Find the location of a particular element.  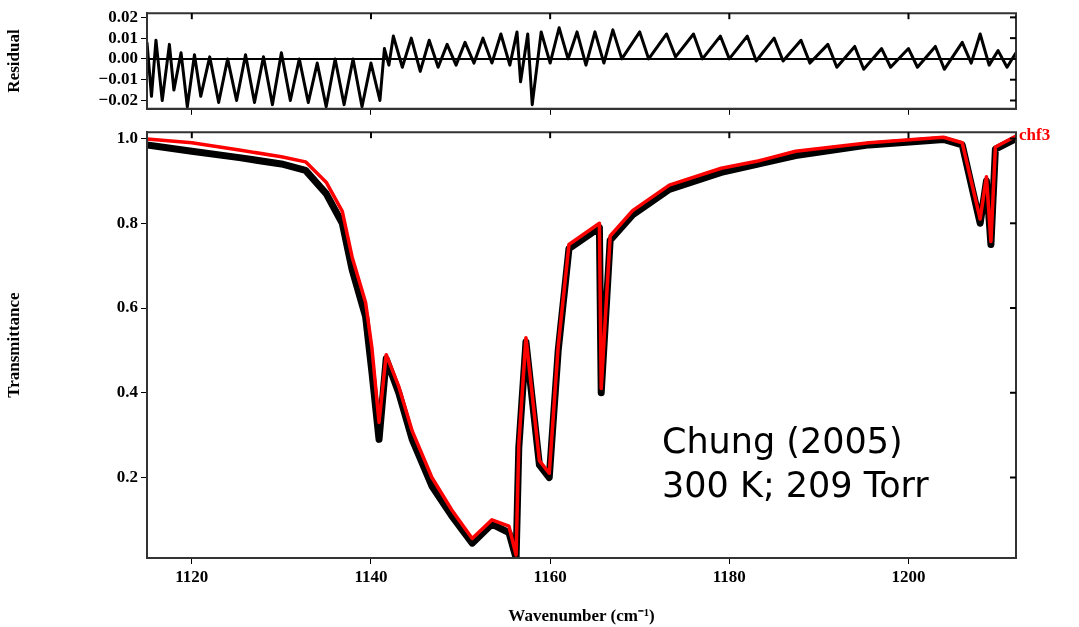

x-tick-label: 1140 is located at coordinates (371, 576).